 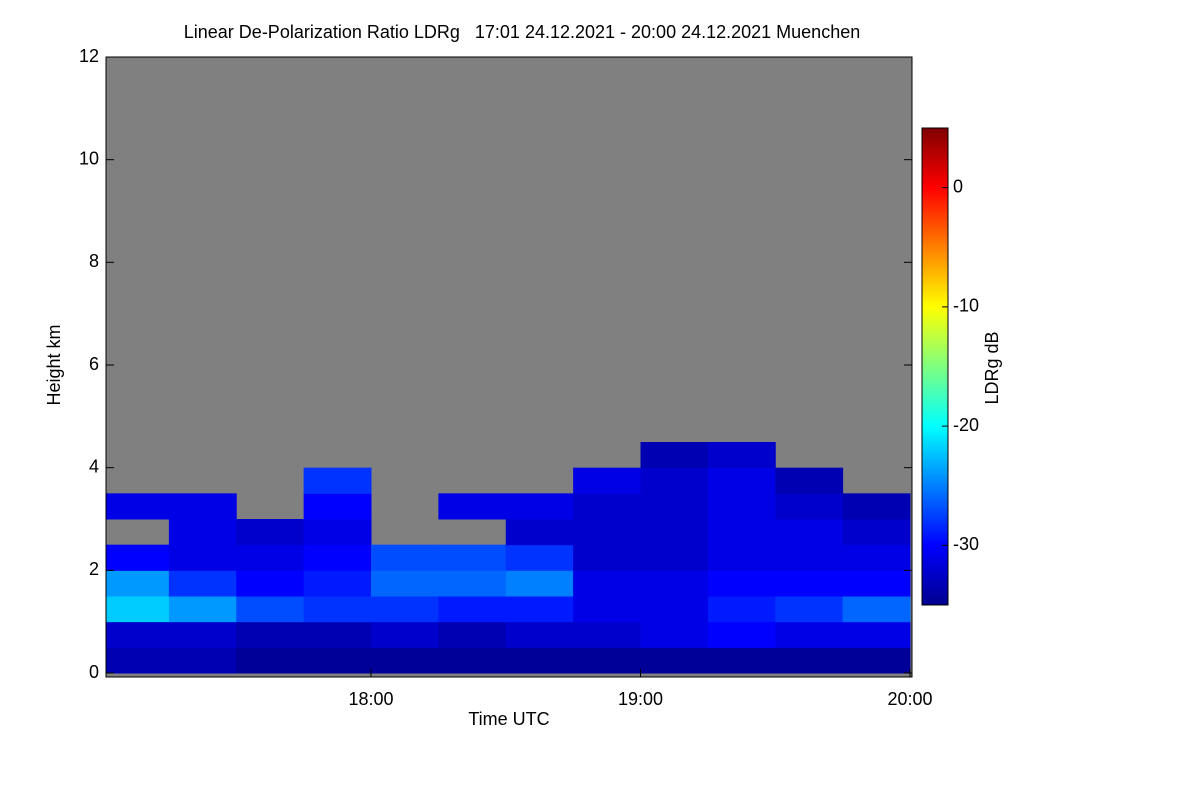 What do you see at coordinates (909, 699) in the screenshot?
I see `x-tick-label: 20:00` at bounding box center [909, 699].